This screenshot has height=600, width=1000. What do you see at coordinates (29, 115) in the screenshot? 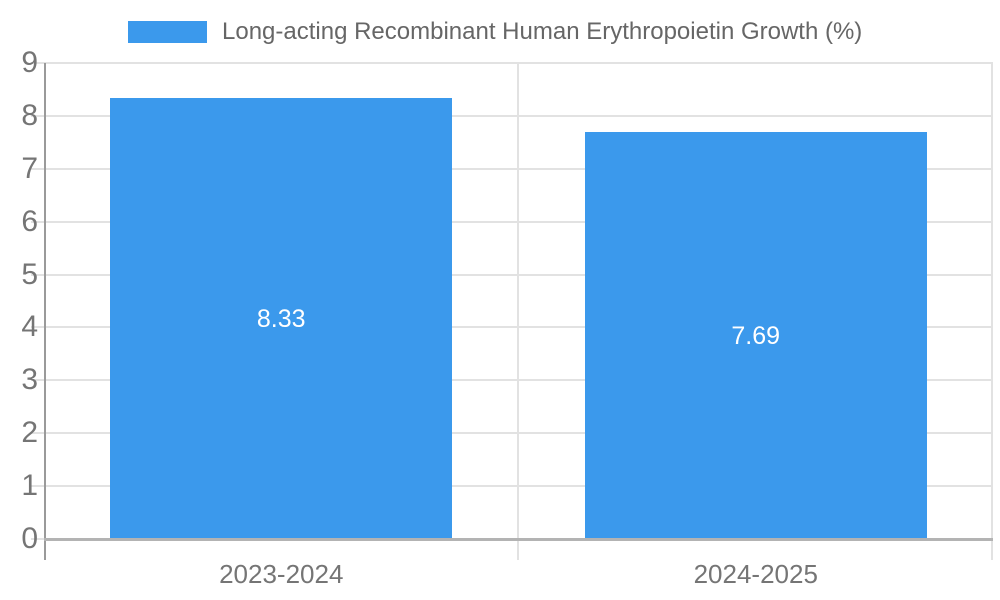
I see `y-axis-tick-label: 8` at bounding box center [29, 115].